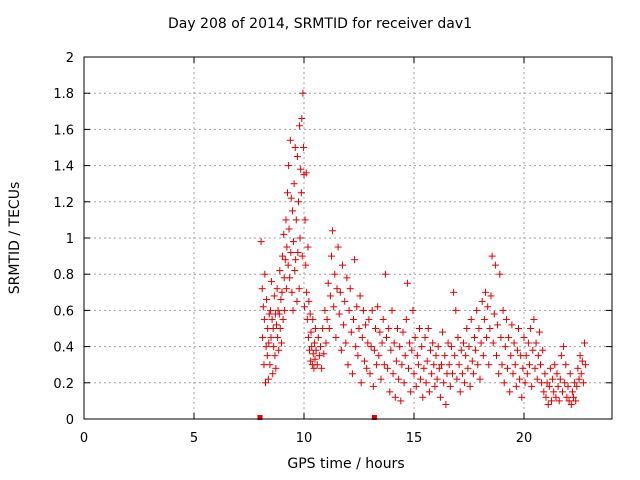 Image resolution: width=640 pixels, height=480 pixels. What do you see at coordinates (84, 438) in the screenshot?
I see `x-tick-label: 0` at bounding box center [84, 438].